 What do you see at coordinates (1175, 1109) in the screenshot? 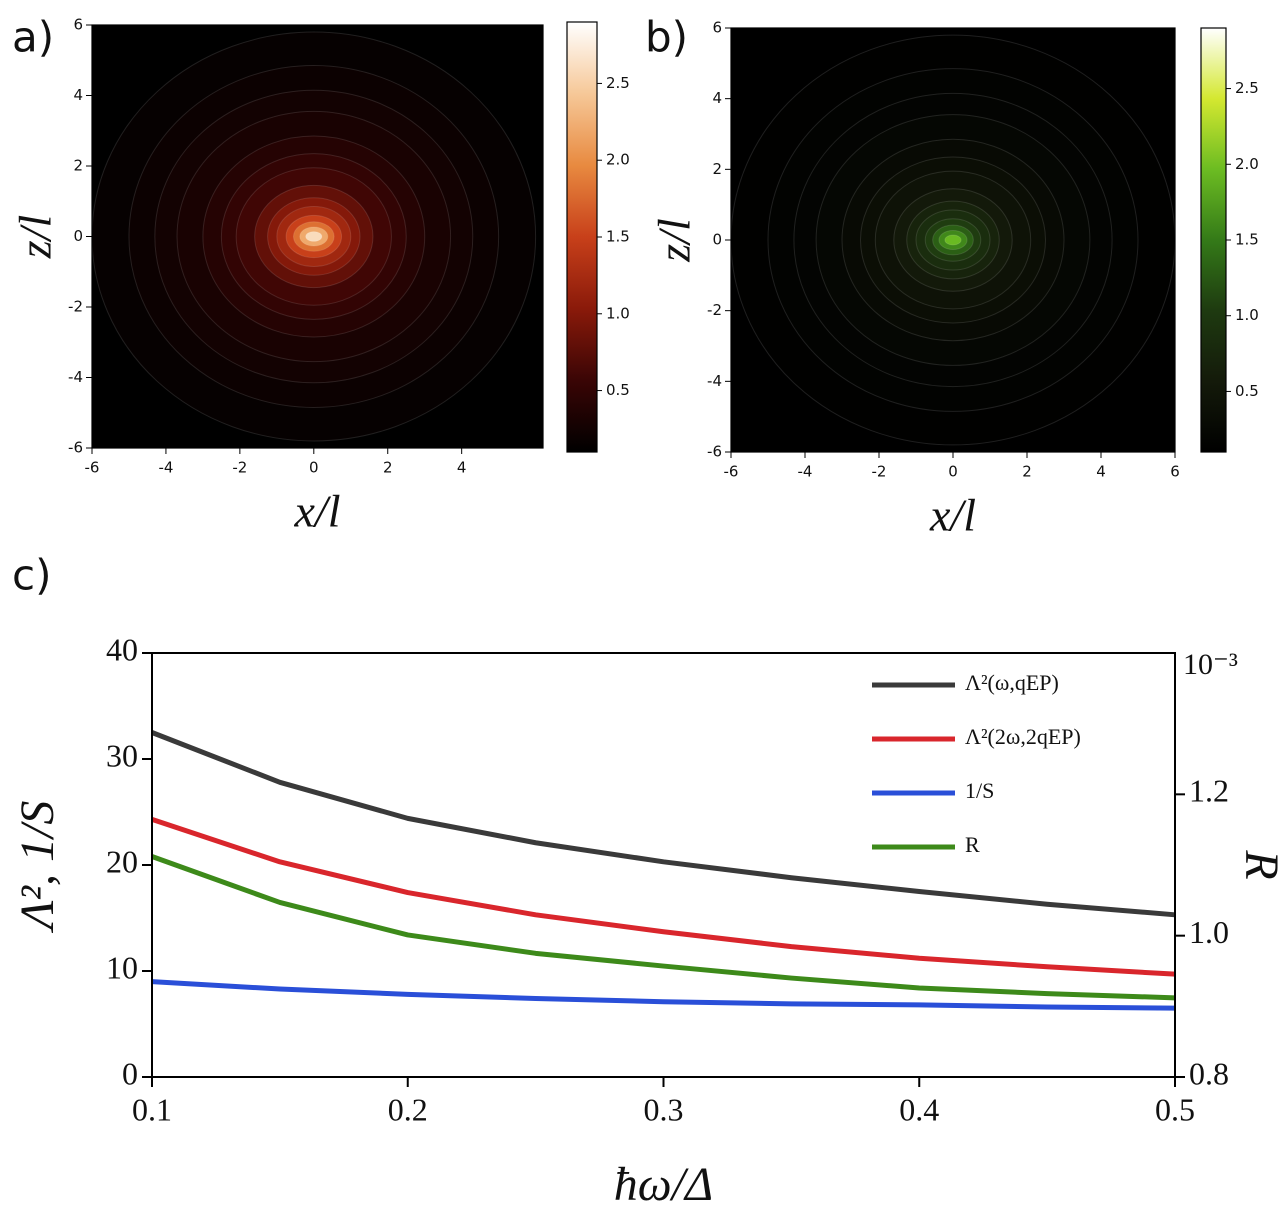
I see `x-tick-label: 0.5` at bounding box center [1175, 1109].